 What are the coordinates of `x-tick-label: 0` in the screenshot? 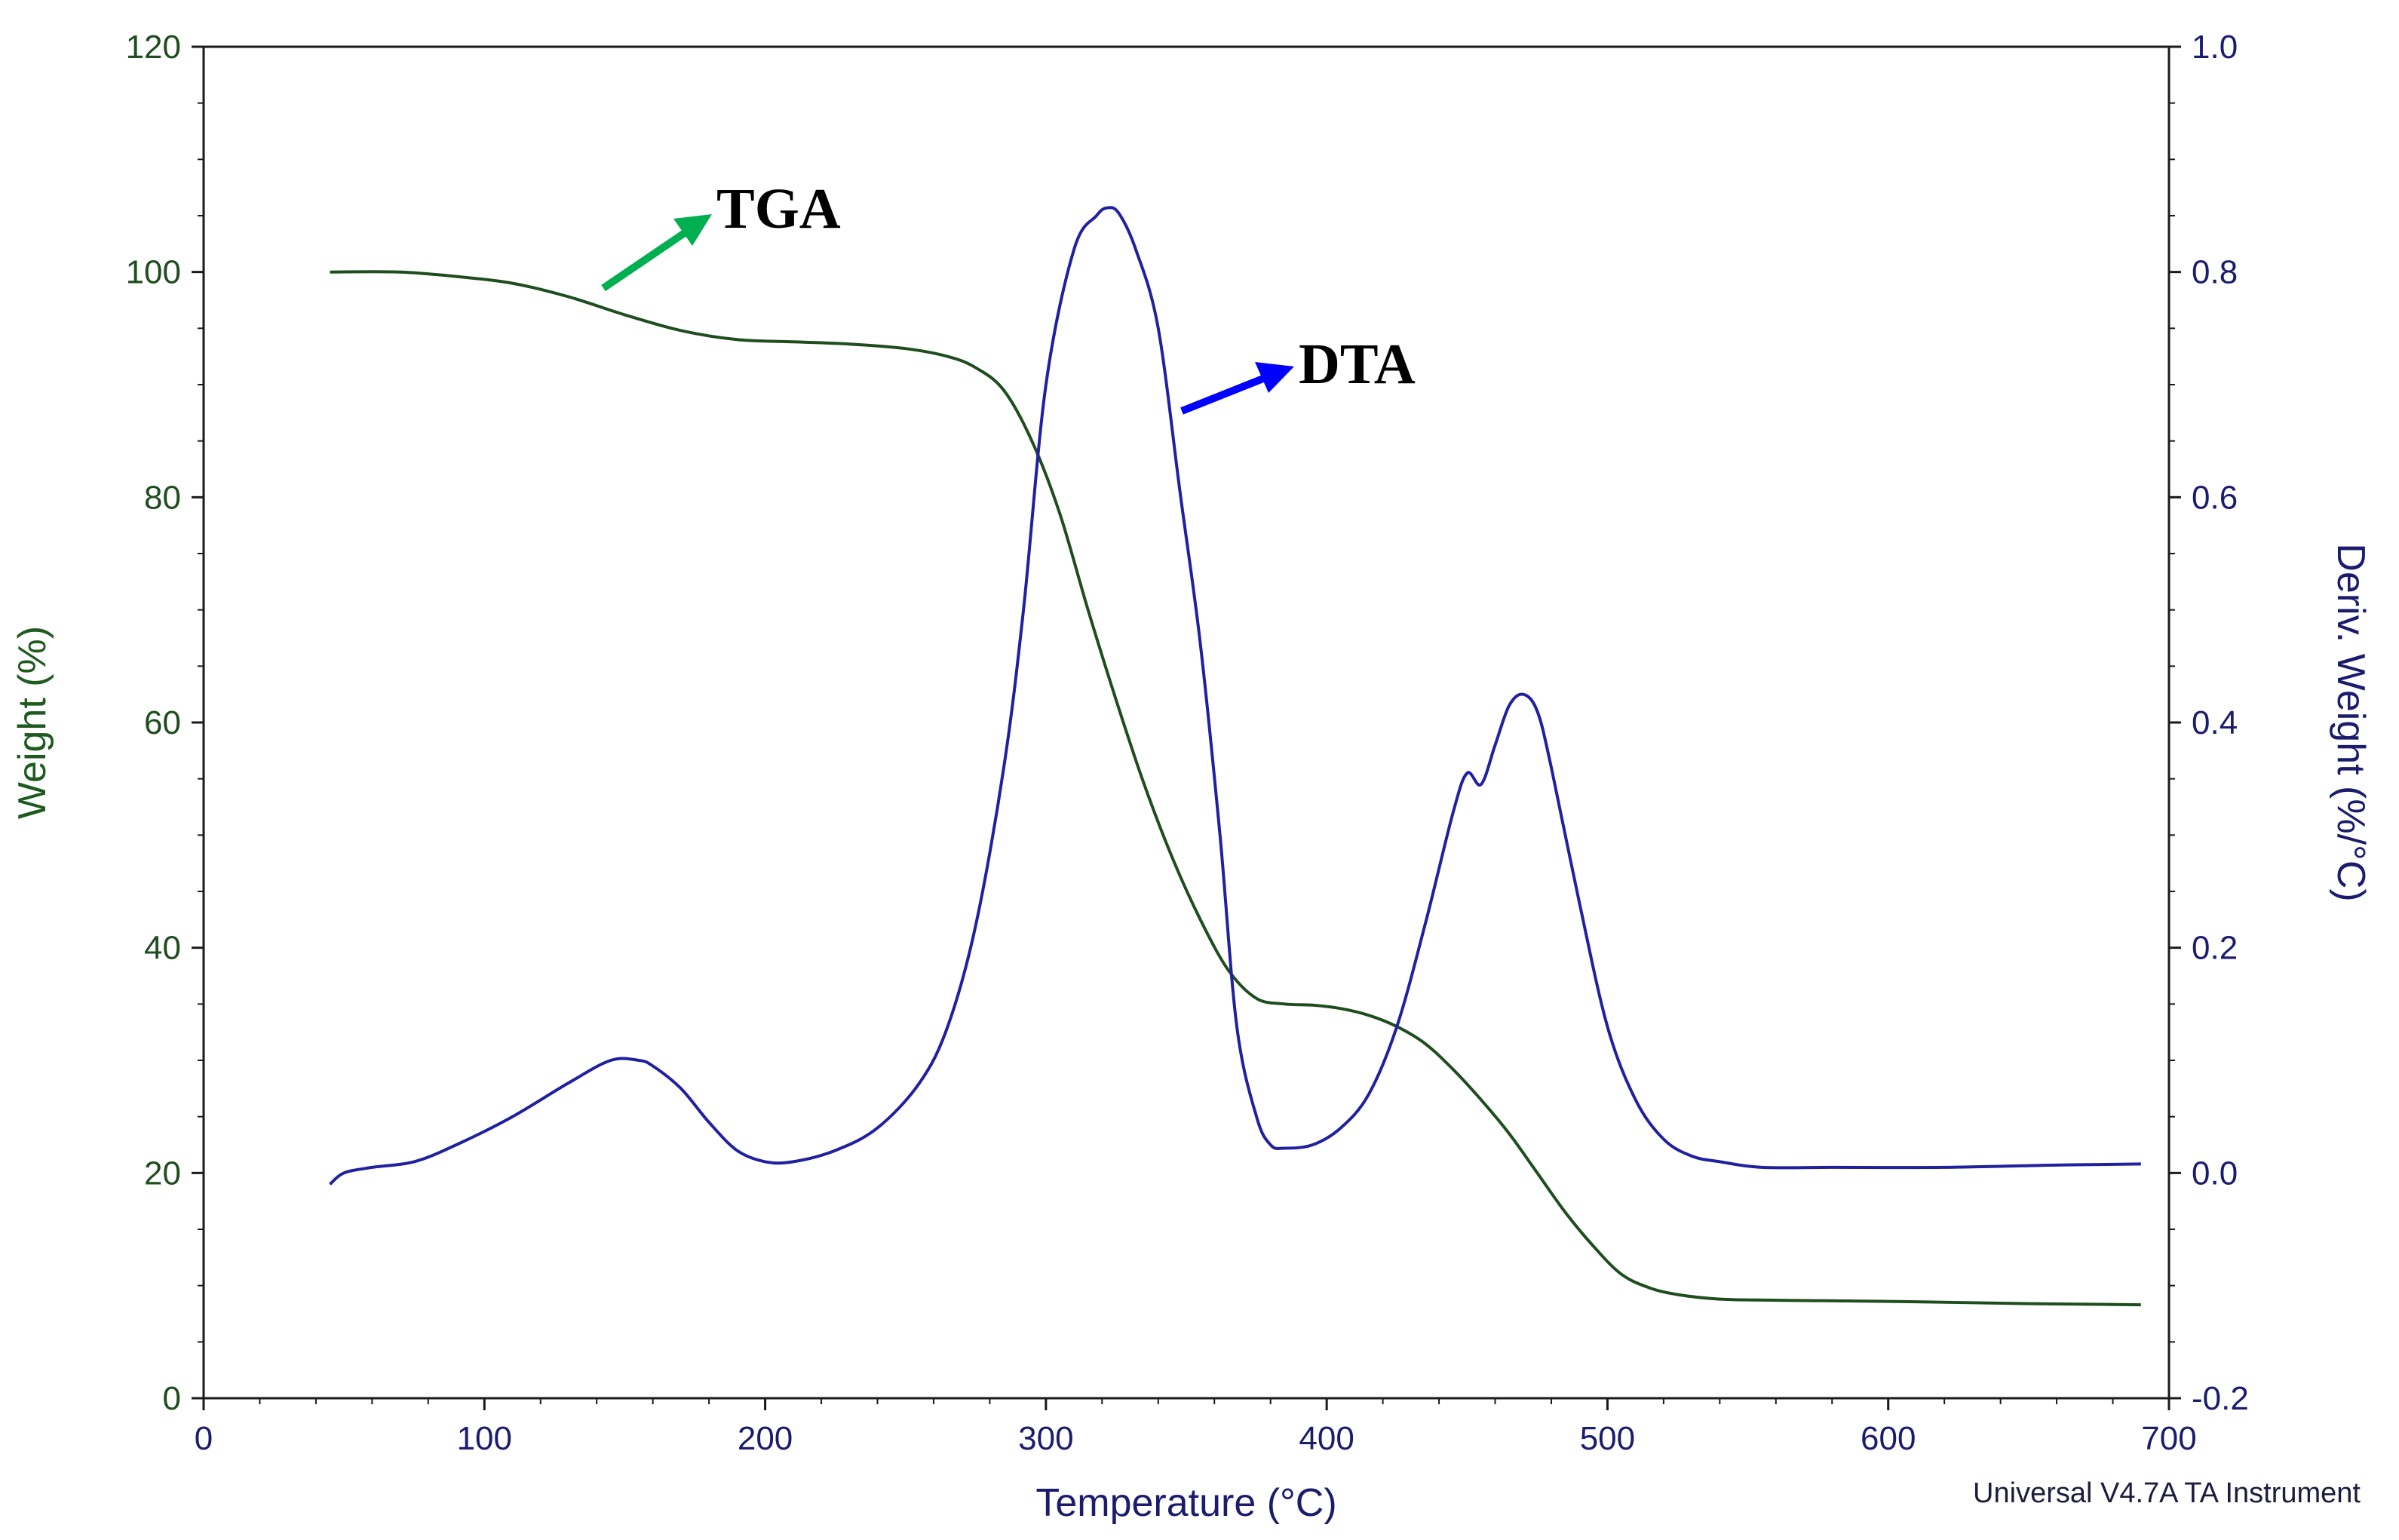 It's located at (204, 1438).